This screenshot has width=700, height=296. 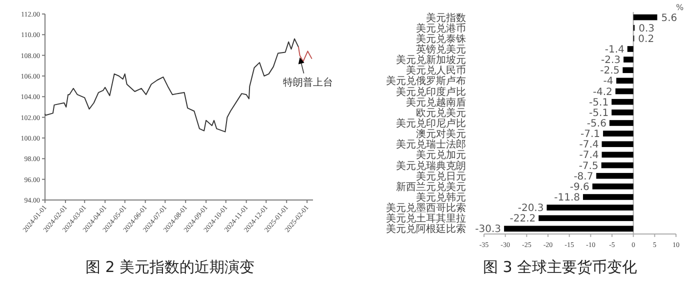 What do you see at coordinates (560, 267) in the screenshot?
I see `text: 图 3 全球主要货币变化` at bounding box center [560, 267].